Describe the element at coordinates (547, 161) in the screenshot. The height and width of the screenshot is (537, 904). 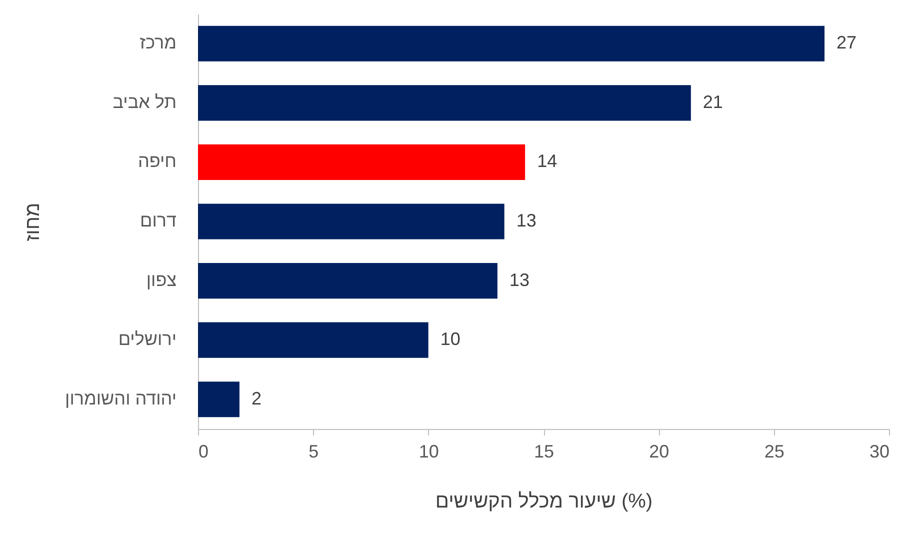
I see `data-label: 14` at that location.